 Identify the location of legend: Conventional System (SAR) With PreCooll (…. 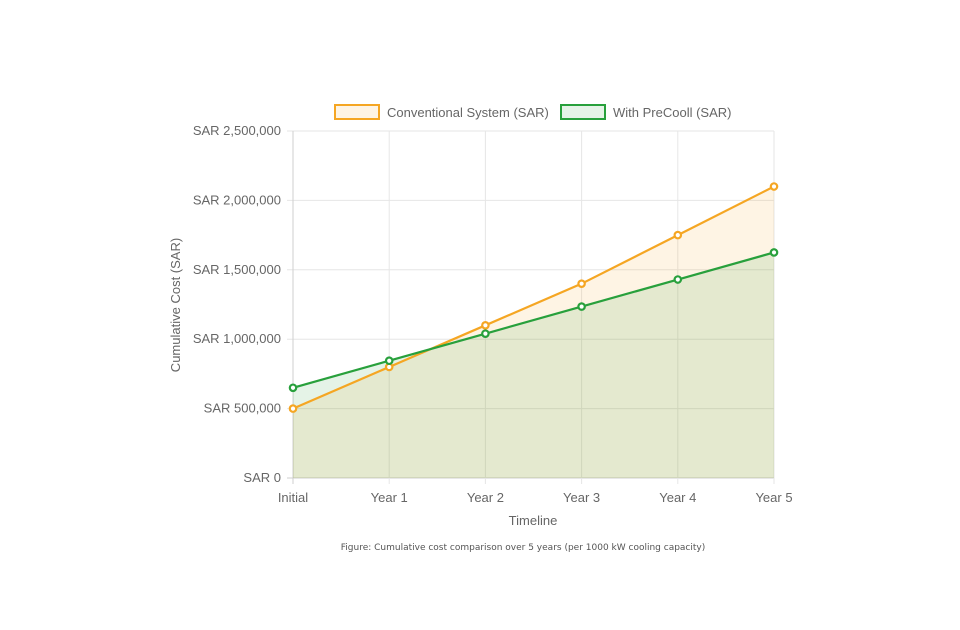
(532, 112).